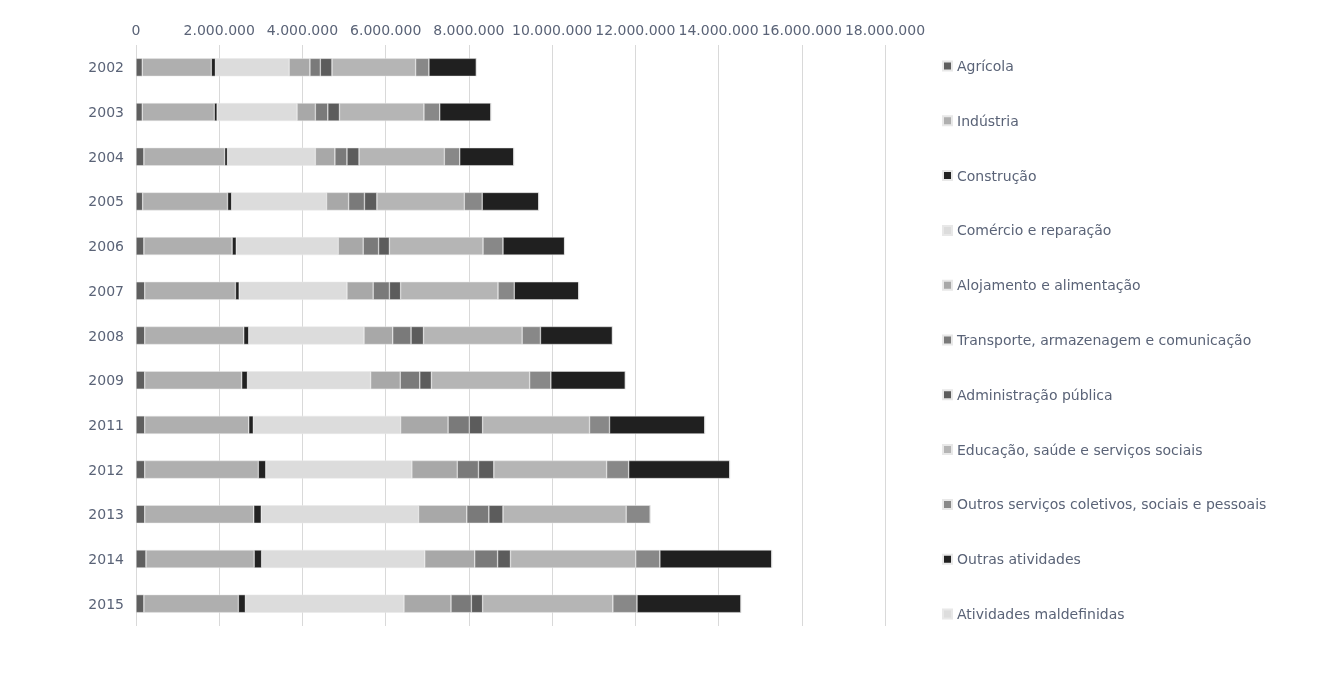 The image size is (1325, 675). What do you see at coordinates (469, 30) in the screenshot?
I see `x-tick-label: 8.000.000` at bounding box center [469, 30].